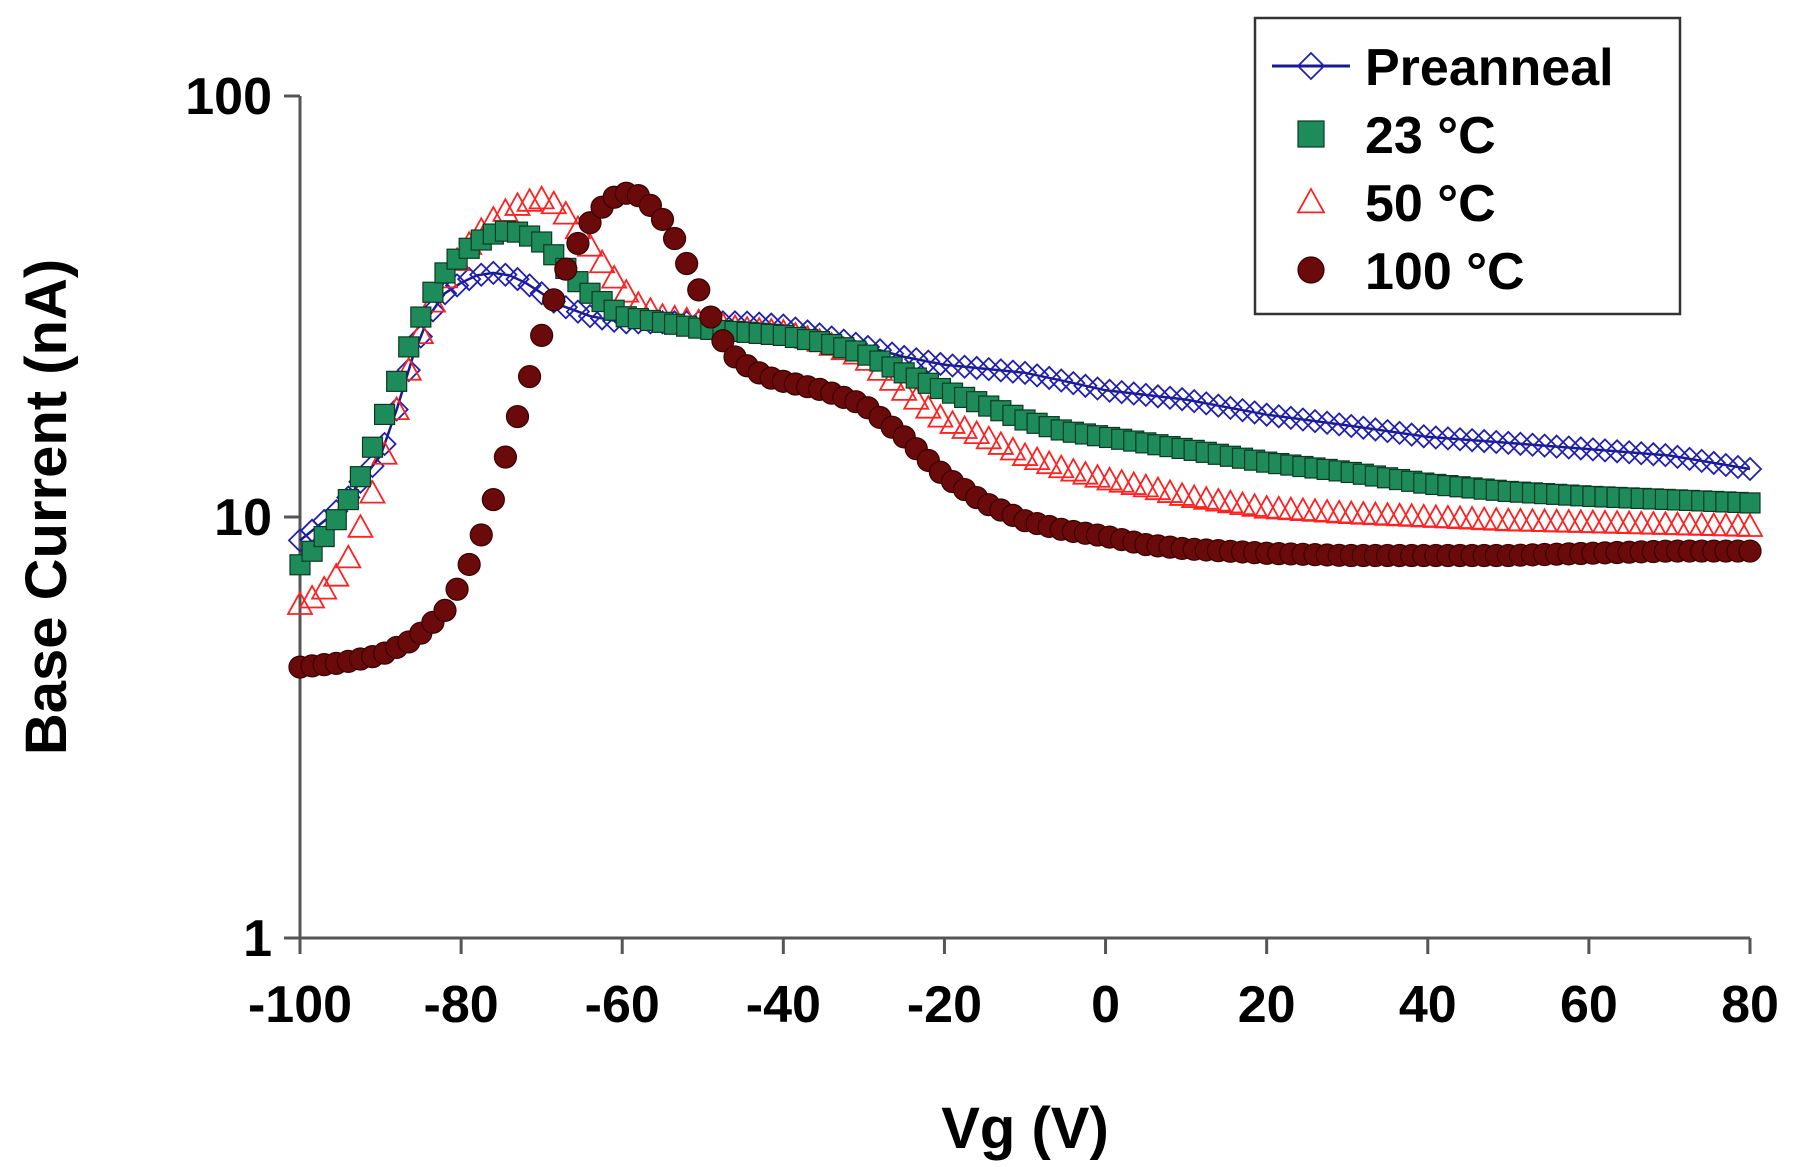  What do you see at coordinates (300, 1005) in the screenshot?
I see `x-tick-label: -100` at bounding box center [300, 1005].